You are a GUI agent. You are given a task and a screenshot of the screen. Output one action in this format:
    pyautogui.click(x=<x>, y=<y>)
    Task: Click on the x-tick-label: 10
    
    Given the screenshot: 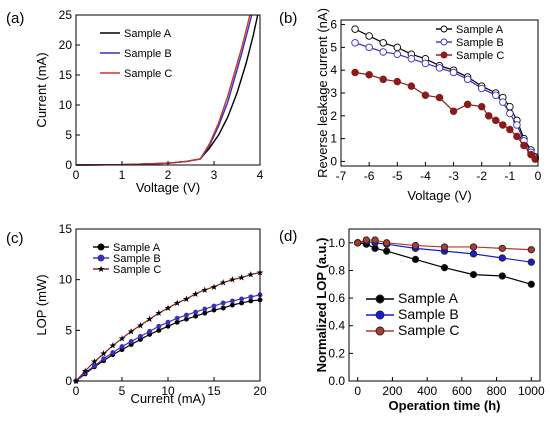 What is the action you would take?
    pyautogui.click(x=168, y=391)
    